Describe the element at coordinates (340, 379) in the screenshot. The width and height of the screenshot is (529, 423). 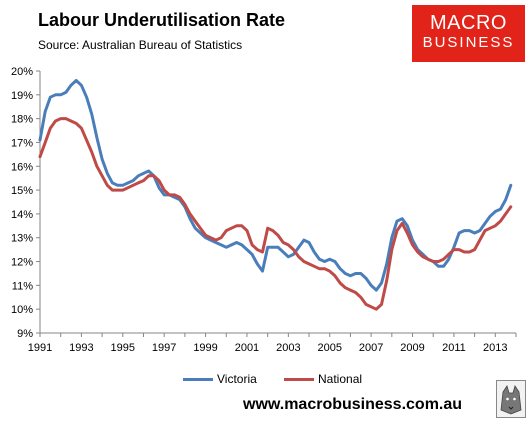
I see `legend-label-national: National` at that location.